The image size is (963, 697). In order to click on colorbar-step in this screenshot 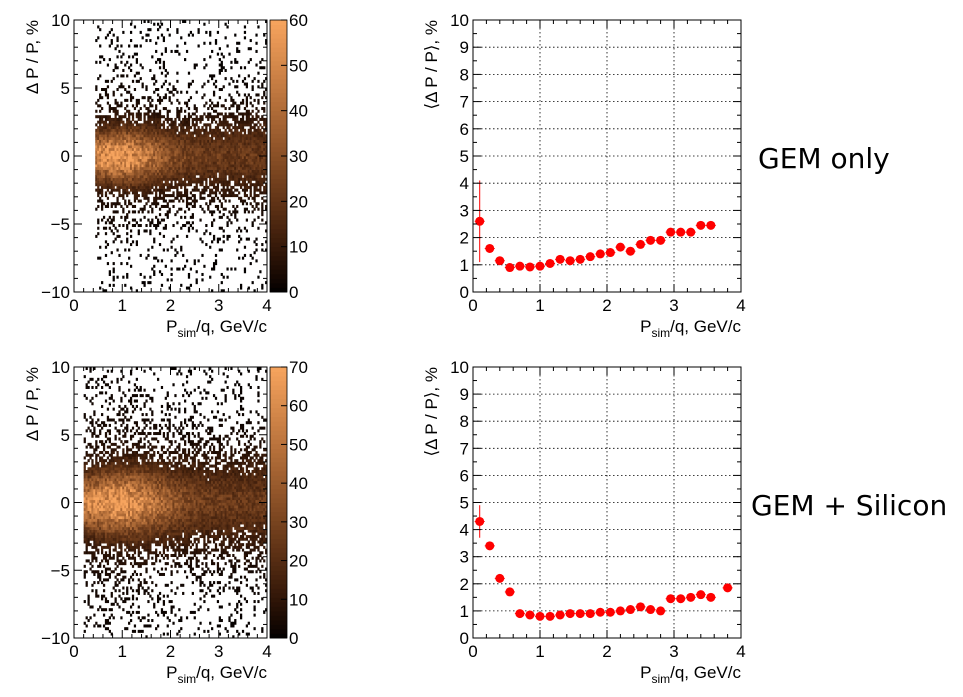, I will do `click(278, 181)`.